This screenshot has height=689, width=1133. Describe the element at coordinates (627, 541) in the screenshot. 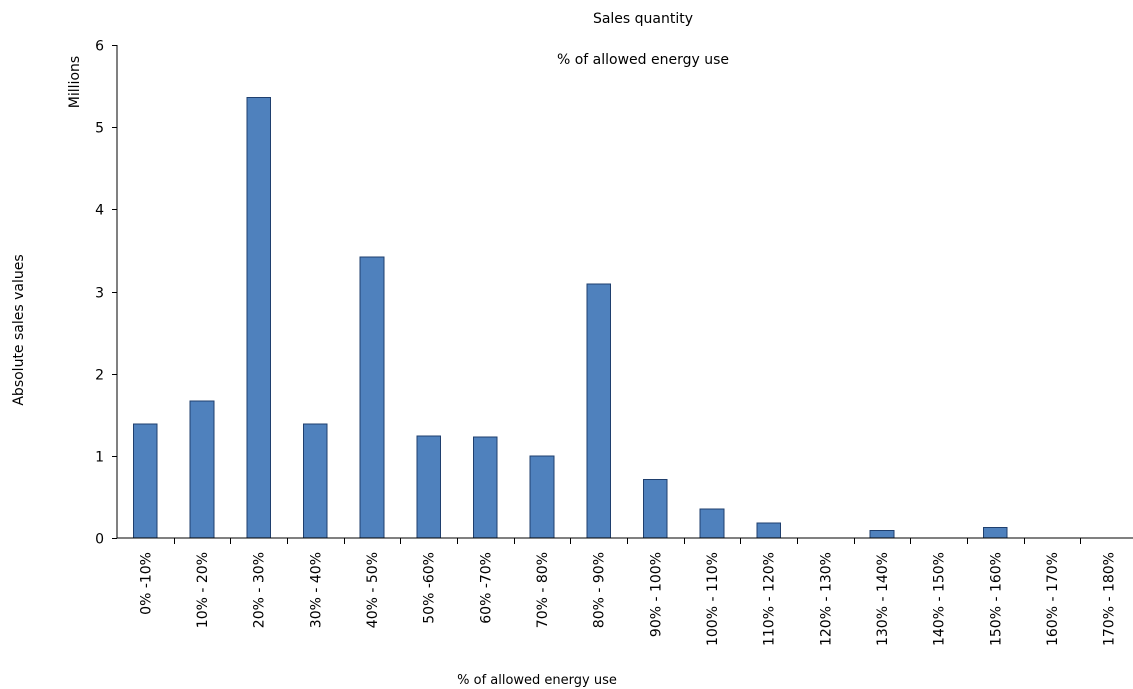

I see `x-axis-ticks` at that location.